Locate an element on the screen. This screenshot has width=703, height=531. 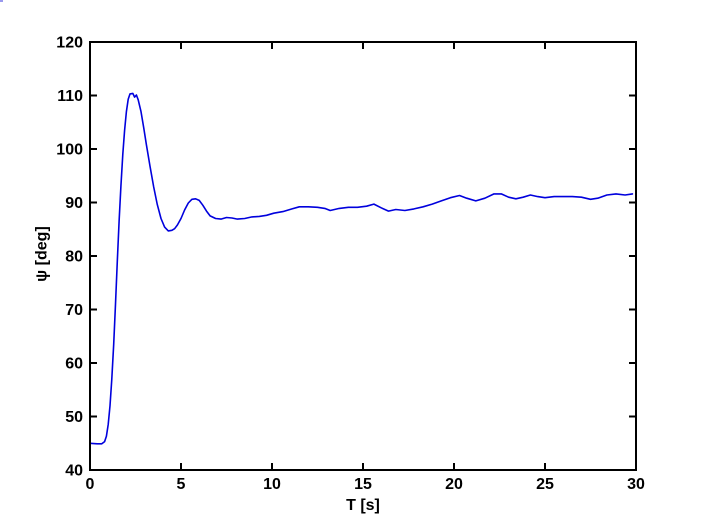
y-tick-label: 60 is located at coordinates (74, 364).